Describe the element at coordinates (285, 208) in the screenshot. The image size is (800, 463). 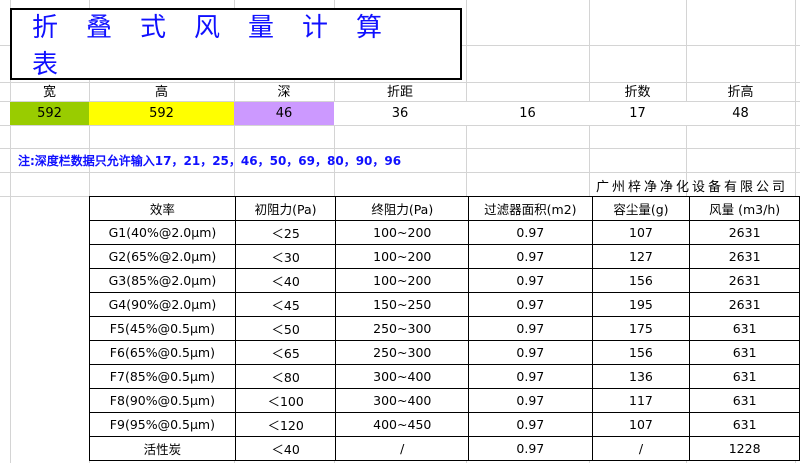
I see `column-header: 初阻力(Pa)` at that location.